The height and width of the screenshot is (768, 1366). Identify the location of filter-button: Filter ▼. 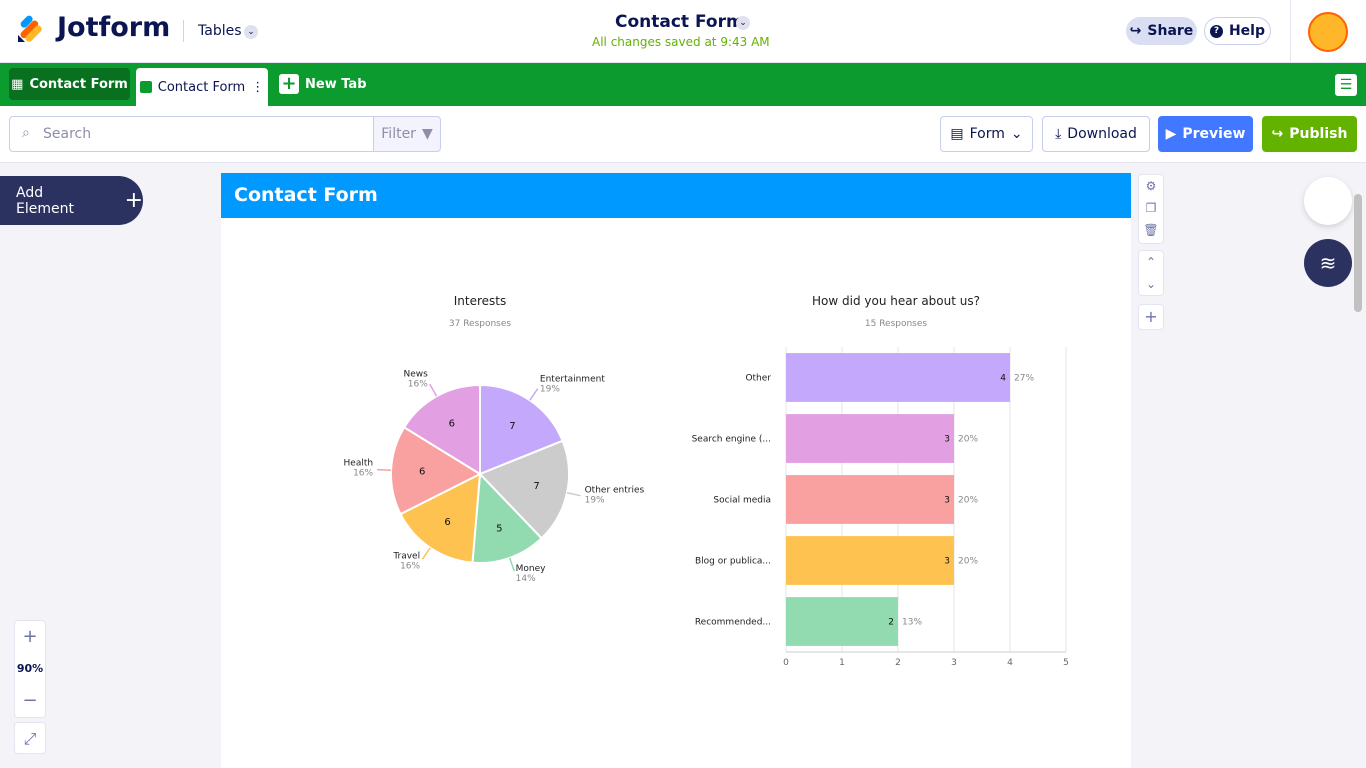
(407, 134).